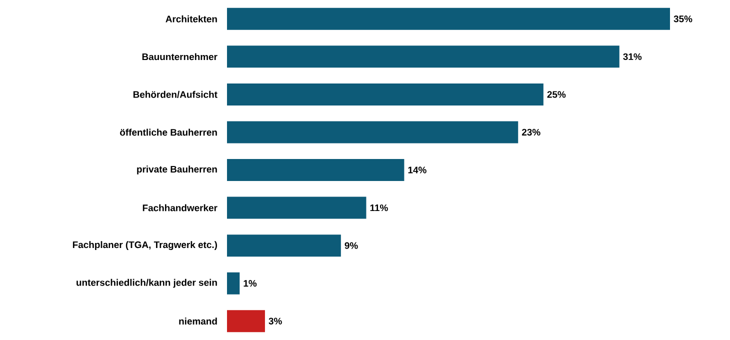 This screenshot has height=340, width=730. Describe the element at coordinates (379, 208) in the screenshot. I see `data-label: 11%` at that location.